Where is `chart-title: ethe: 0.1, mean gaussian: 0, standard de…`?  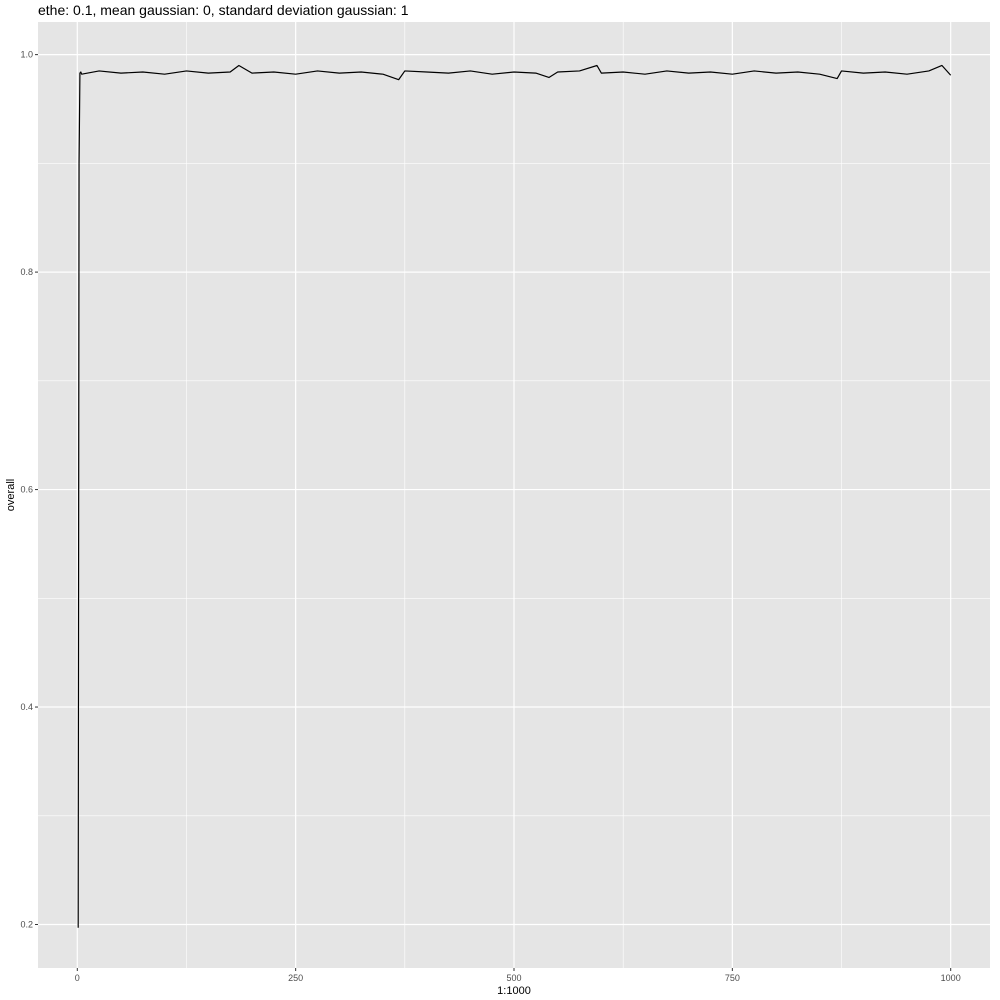 chart-title: ethe: 0.1, mean gaussian: 0, standard de… is located at coordinates (223, 10).